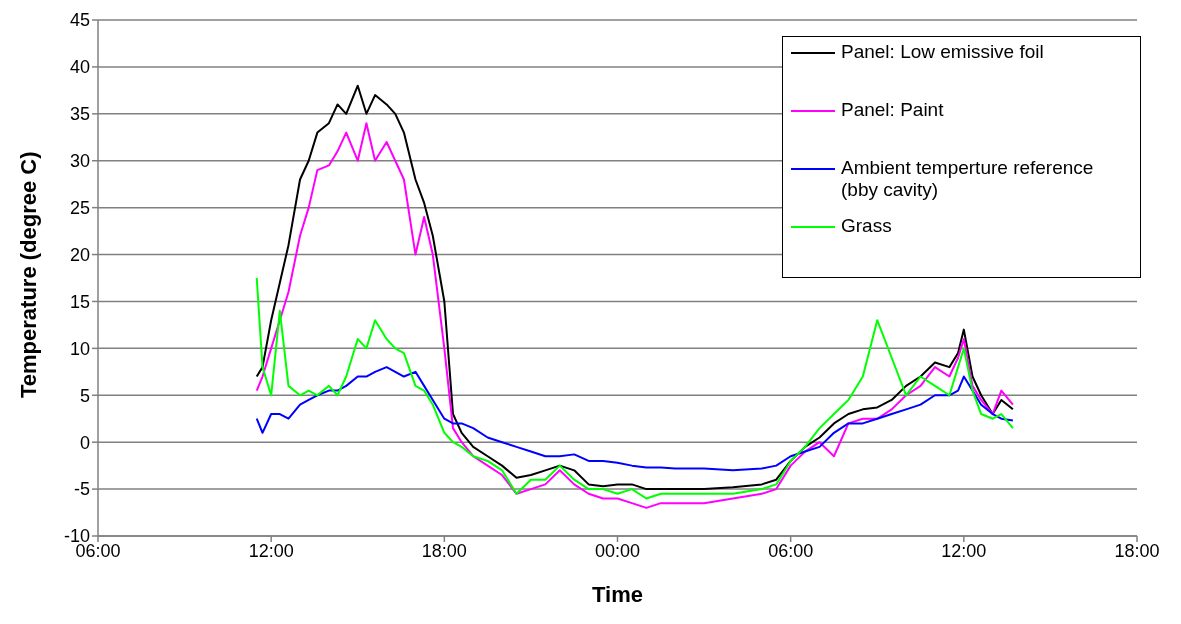 The height and width of the screenshot is (624, 1181). I want to click on y-tick-label: 30, so click(79, 161).